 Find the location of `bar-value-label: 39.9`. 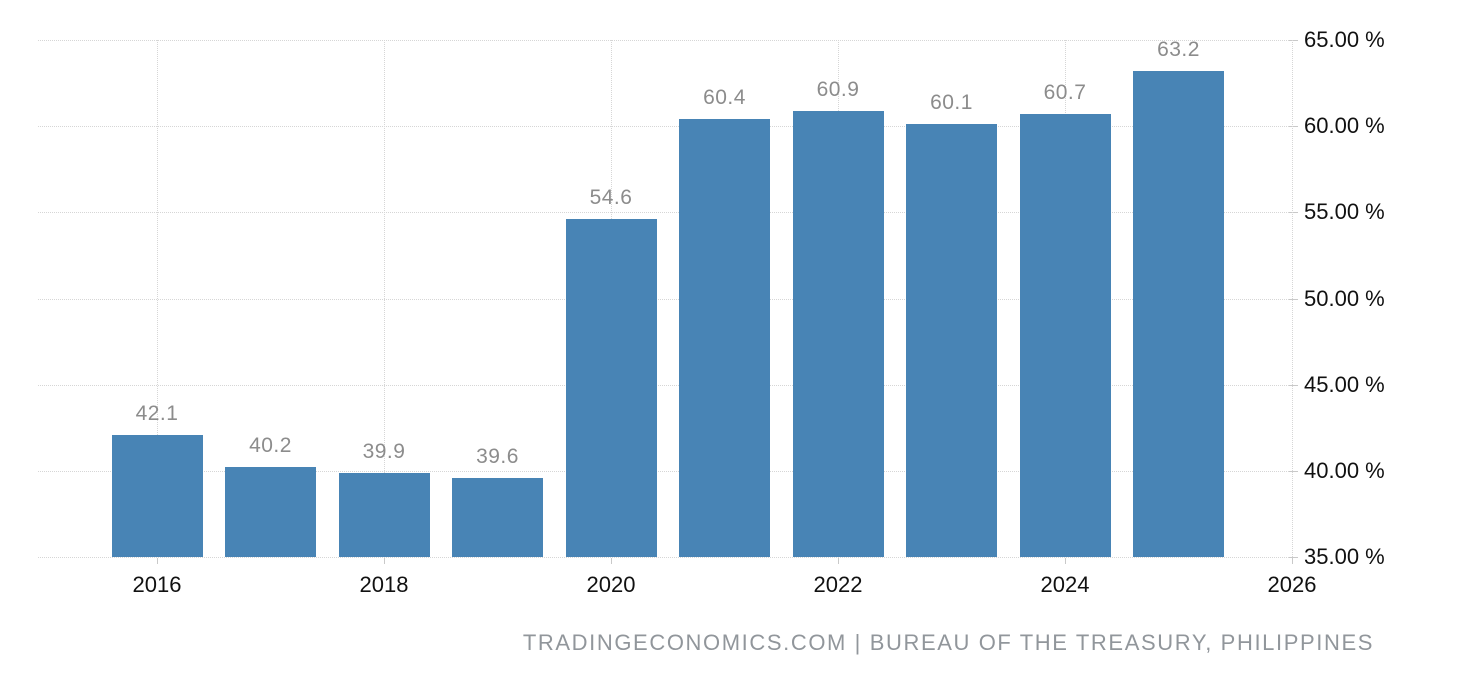

bar-value-label: 39.9 is located at coordinates (384, 451).